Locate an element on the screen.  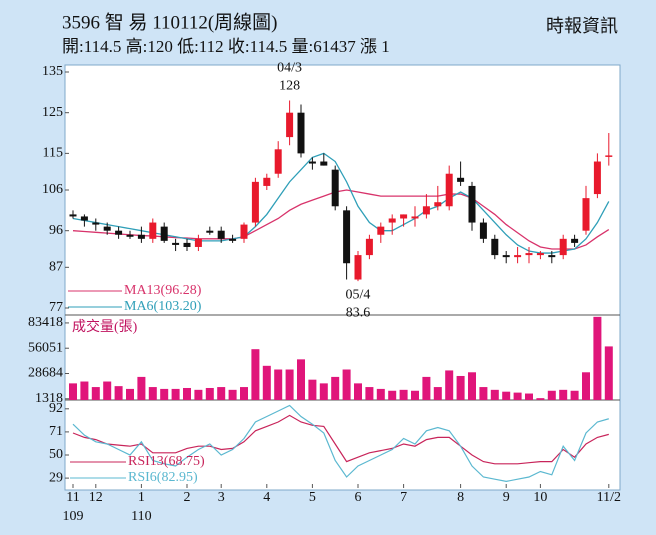
x-tick-label: 9 is located at coordinates (506, 497).